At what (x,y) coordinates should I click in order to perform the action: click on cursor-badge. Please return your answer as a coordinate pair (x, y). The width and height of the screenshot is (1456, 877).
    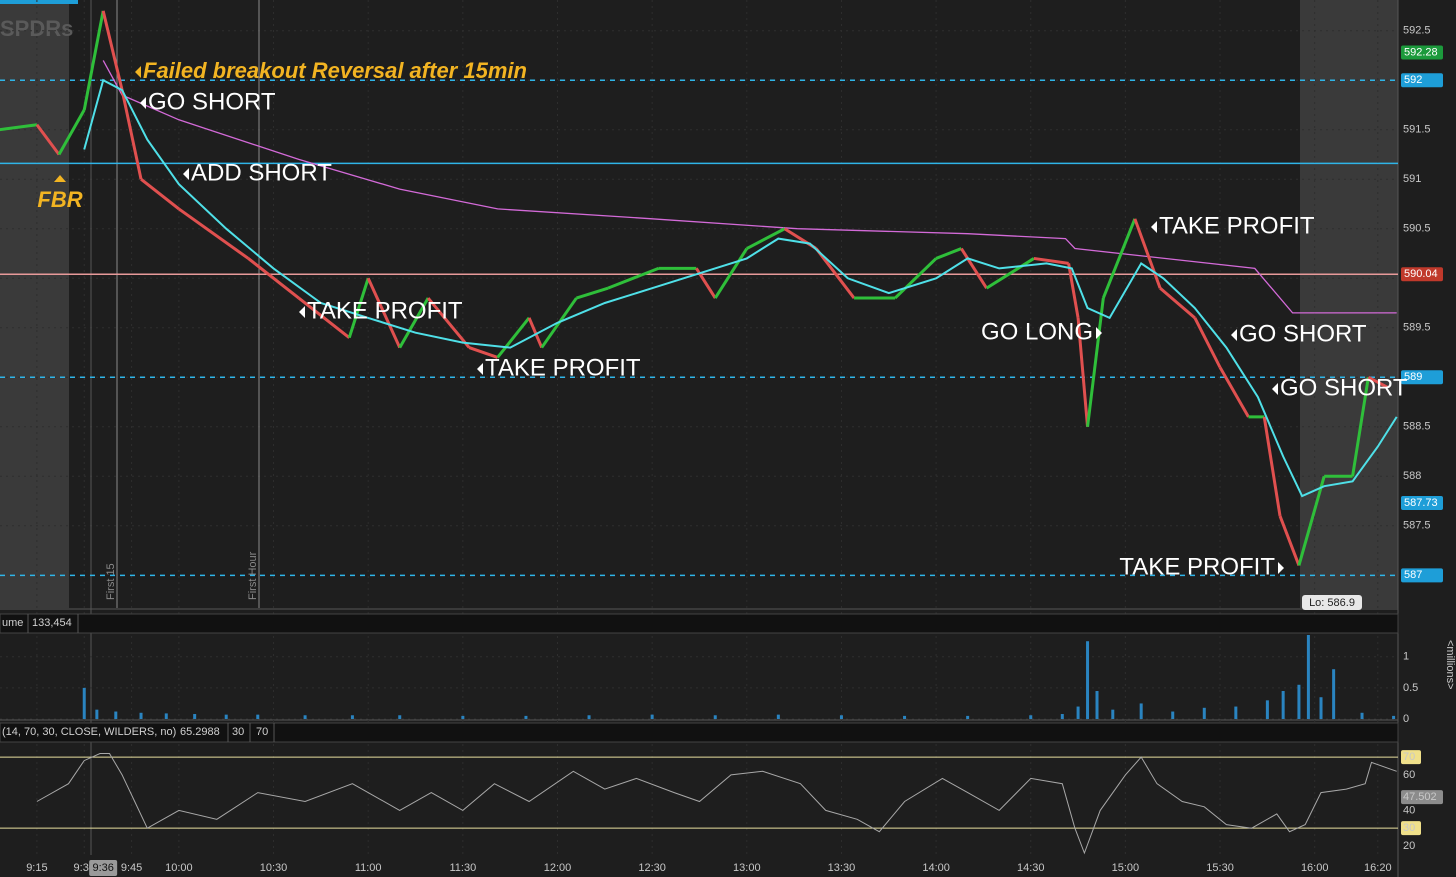
    Looking at the image, I should click on (103, 868).